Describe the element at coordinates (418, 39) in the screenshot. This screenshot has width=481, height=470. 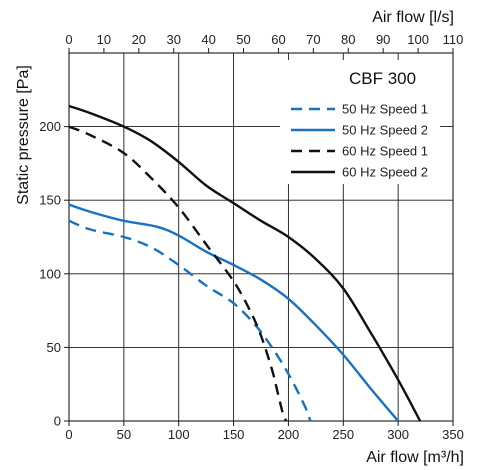
I see `x-top-tick-label: 100` at that location.